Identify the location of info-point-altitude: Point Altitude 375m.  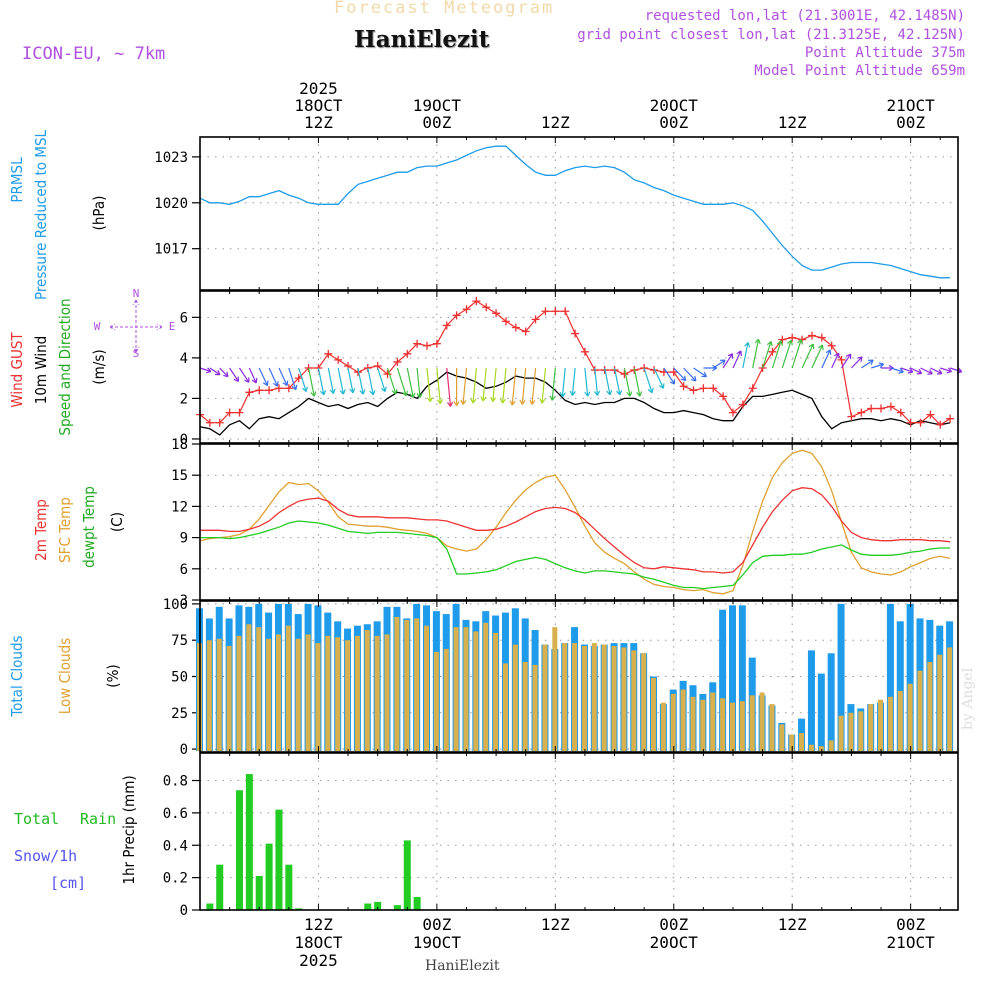
(884, 53).